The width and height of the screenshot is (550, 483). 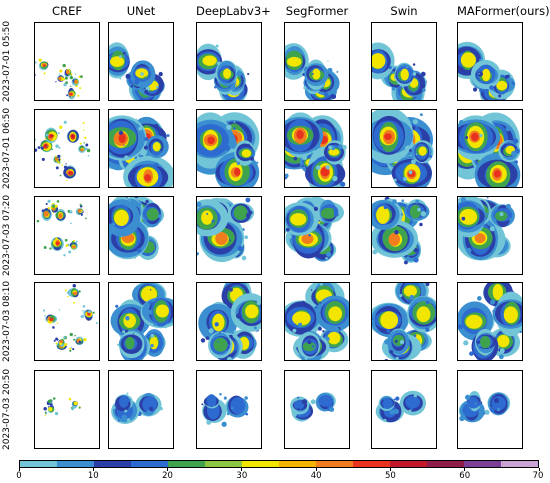 I want to click on colorbar-tick-label: 0, so click(x=19, y=476).